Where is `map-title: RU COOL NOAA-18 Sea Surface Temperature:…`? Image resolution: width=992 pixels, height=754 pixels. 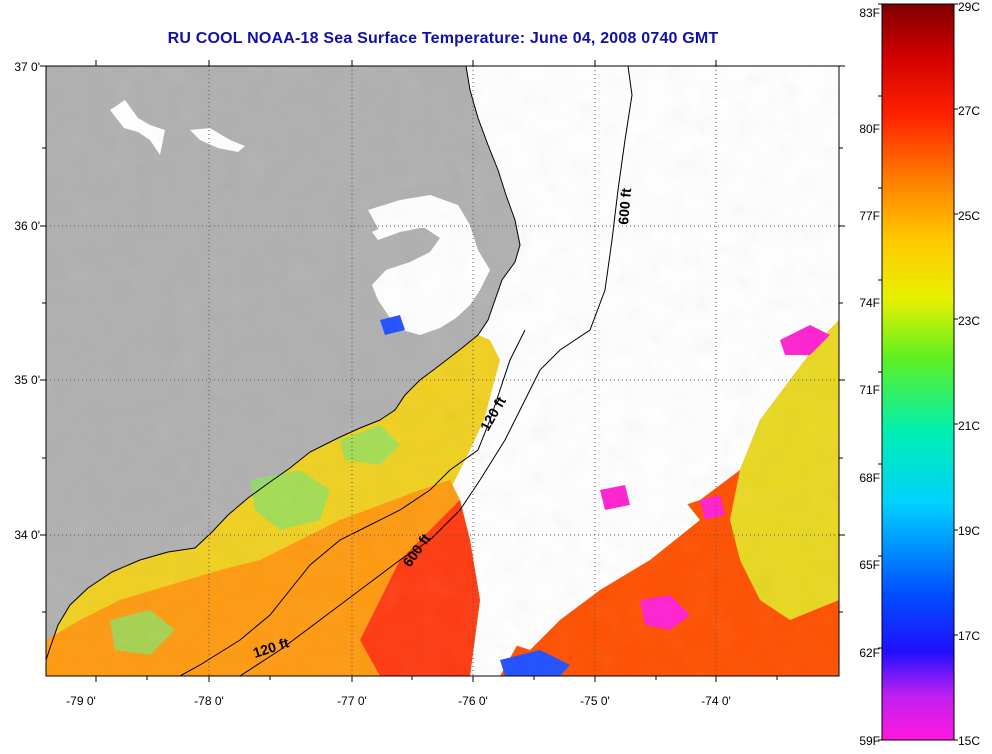 map-title: RU COOL NOAA-18 Sea Surface Temperature:… is located at coordinates (443, 38).